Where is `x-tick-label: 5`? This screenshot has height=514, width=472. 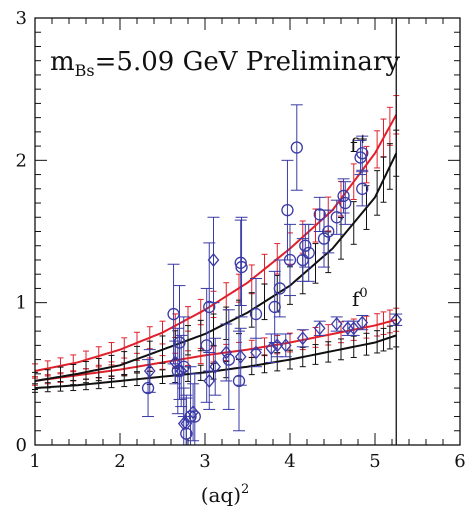
x-tick-label: 5 is located at coordinates (374, 461).